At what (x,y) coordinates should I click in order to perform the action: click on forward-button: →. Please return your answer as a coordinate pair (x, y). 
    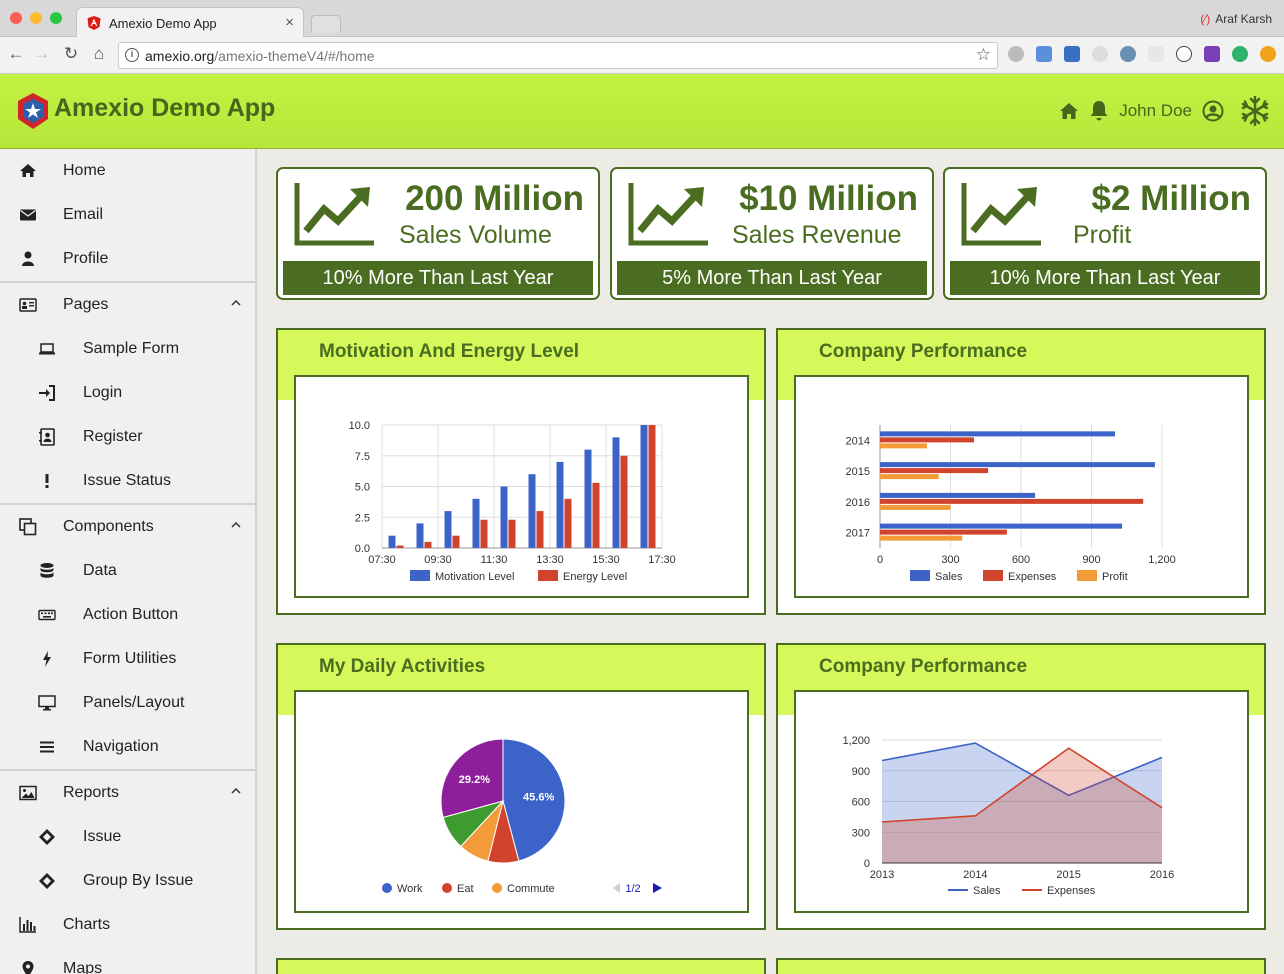
    Looking at the image, I should click on (42, 53).